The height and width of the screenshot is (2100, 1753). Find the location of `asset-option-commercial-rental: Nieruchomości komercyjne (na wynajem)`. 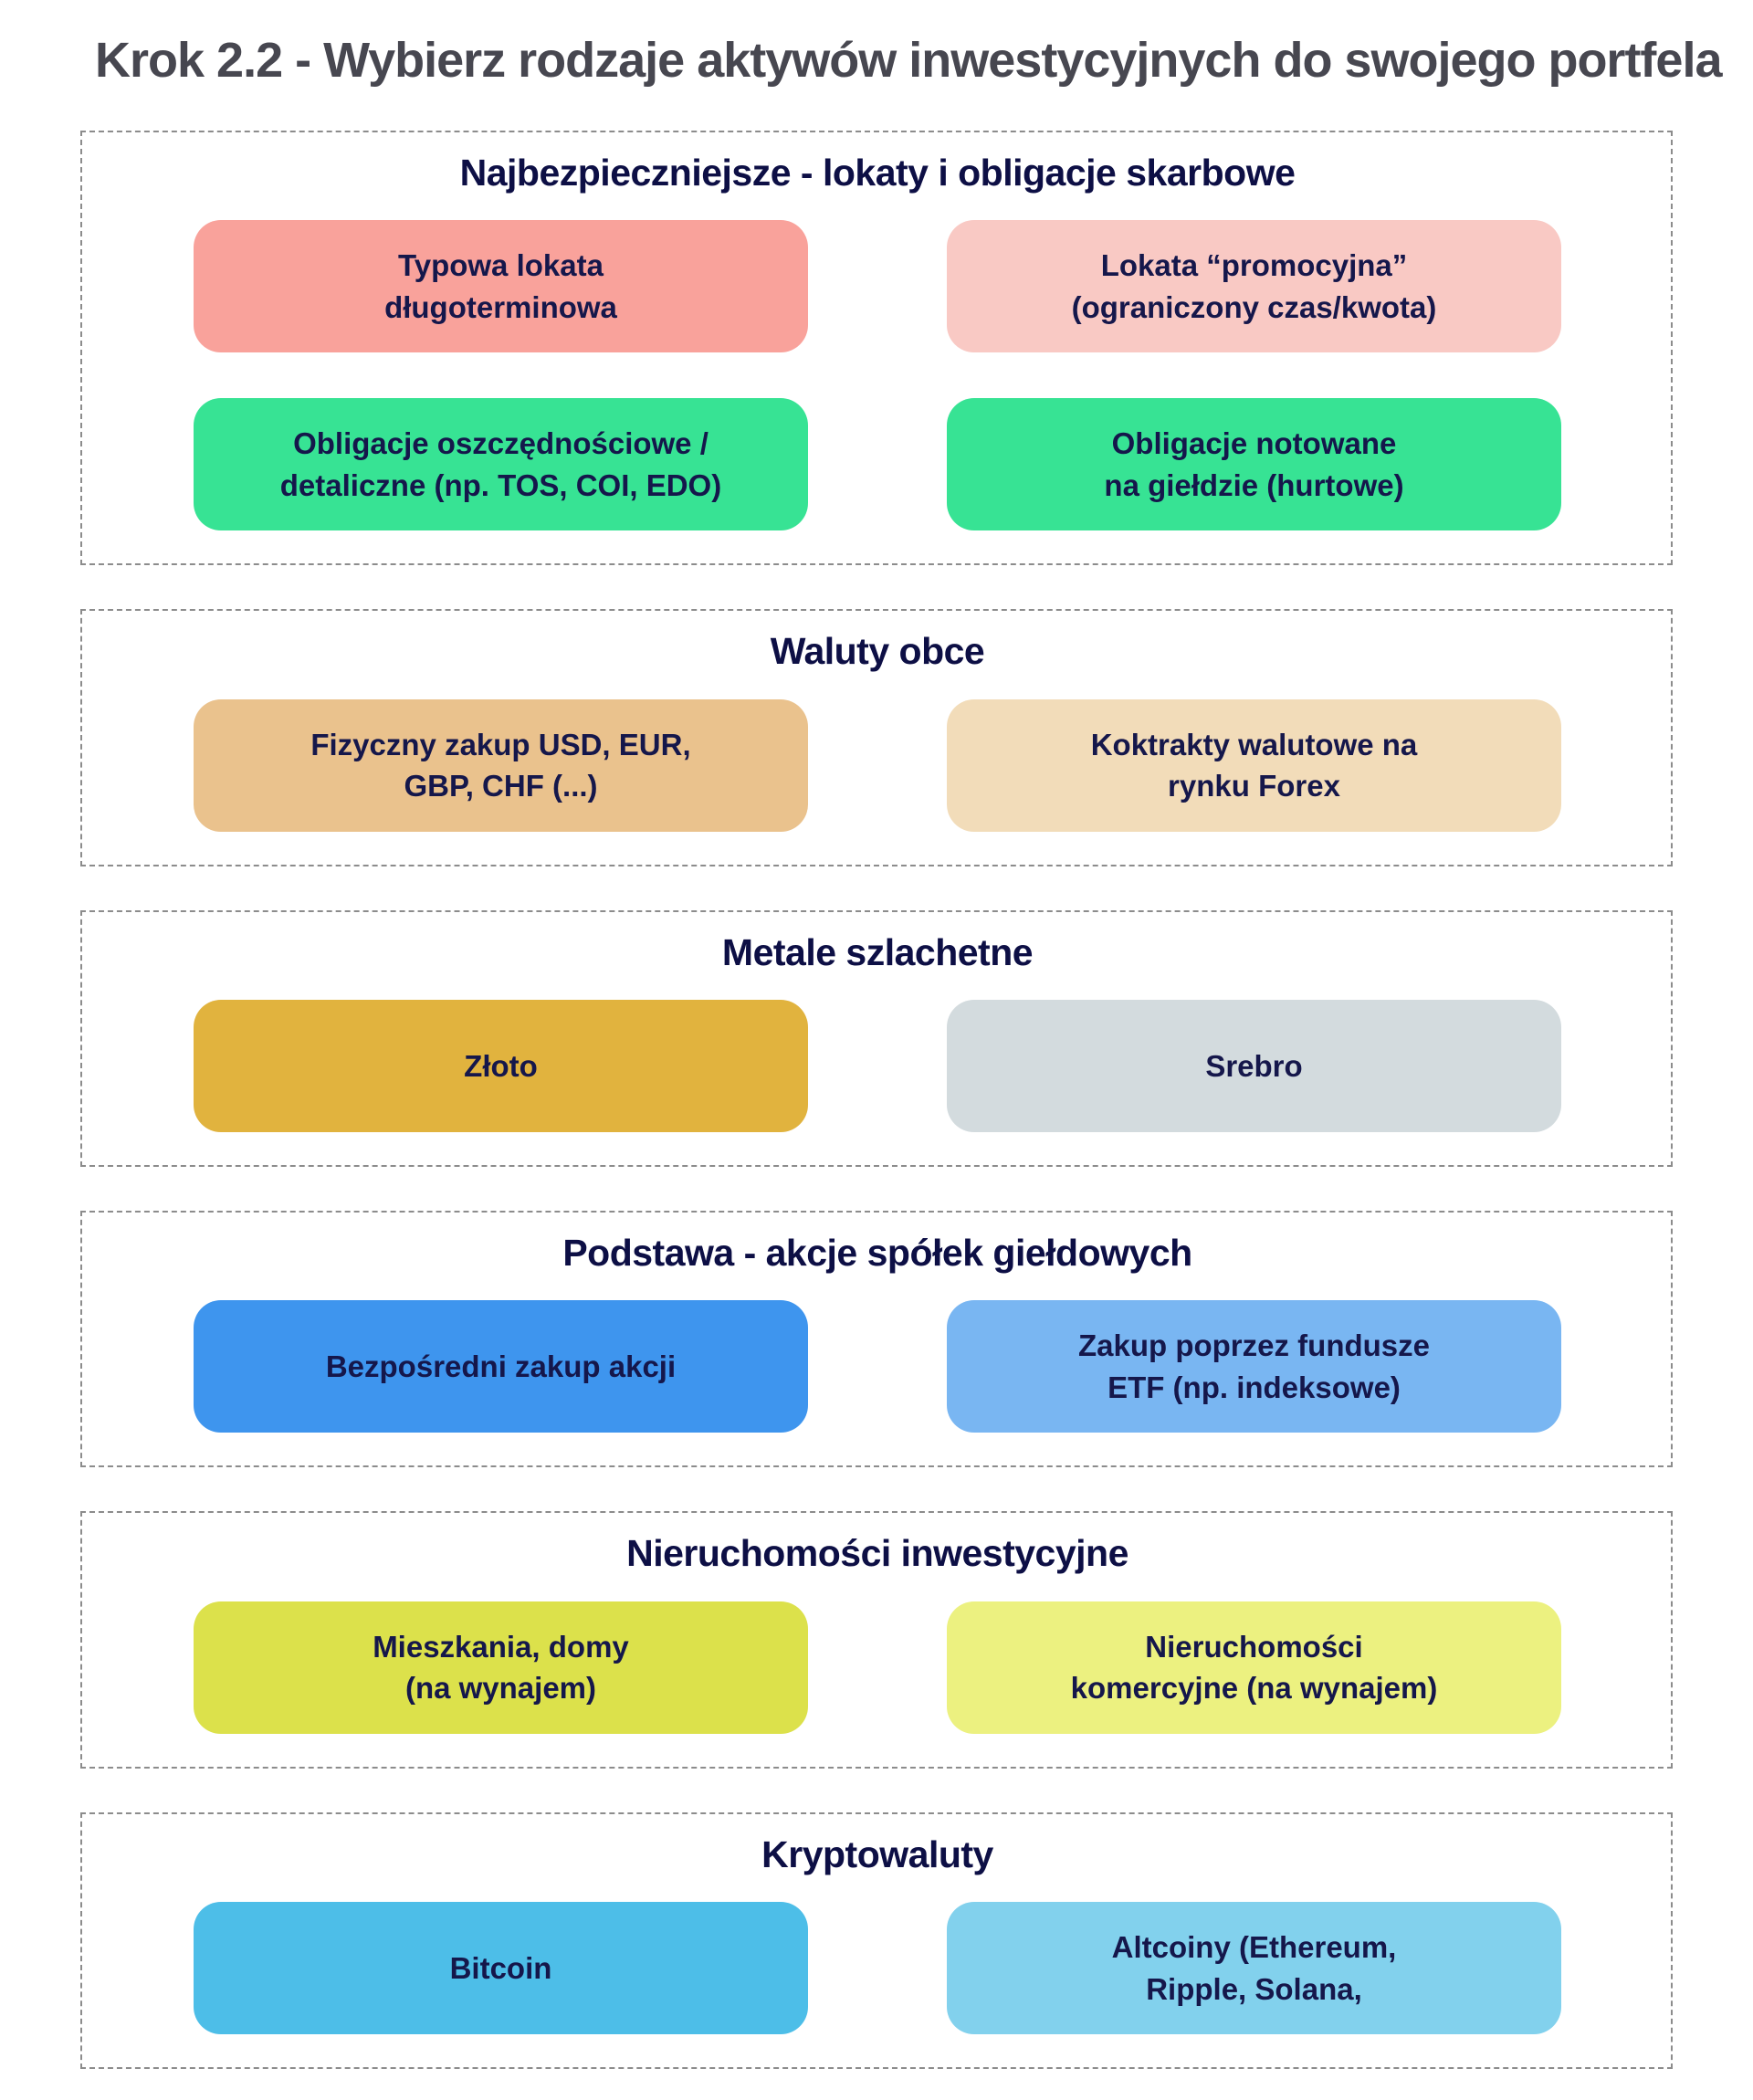

asset-option-commercial-rental: Nieruchomości komercyjne (na wynajem) is located at coordinates (1254, 1668).